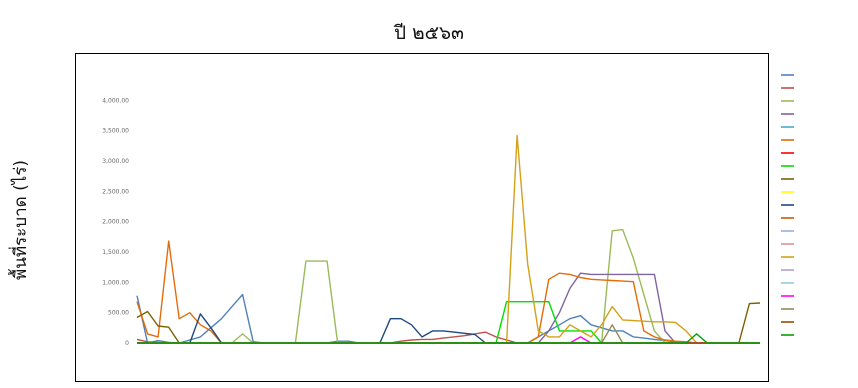  Describe the element at coordinates (115, 252) in the screenshot. I see `y-tick-label: 1,500.00` at that location.